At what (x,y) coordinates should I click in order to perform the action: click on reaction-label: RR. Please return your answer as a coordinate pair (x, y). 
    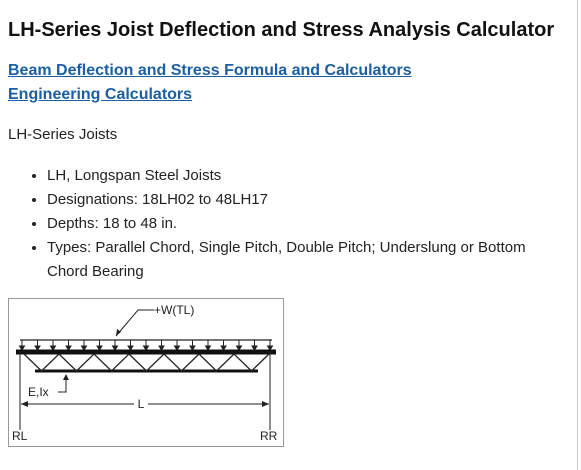
    Looking at the image, I should click on (269, 436).